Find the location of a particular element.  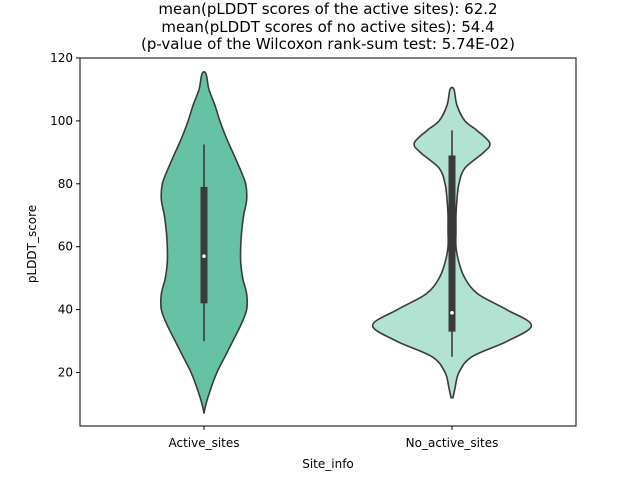

y-tick-label: 100 is located at coordinates (61, 121).